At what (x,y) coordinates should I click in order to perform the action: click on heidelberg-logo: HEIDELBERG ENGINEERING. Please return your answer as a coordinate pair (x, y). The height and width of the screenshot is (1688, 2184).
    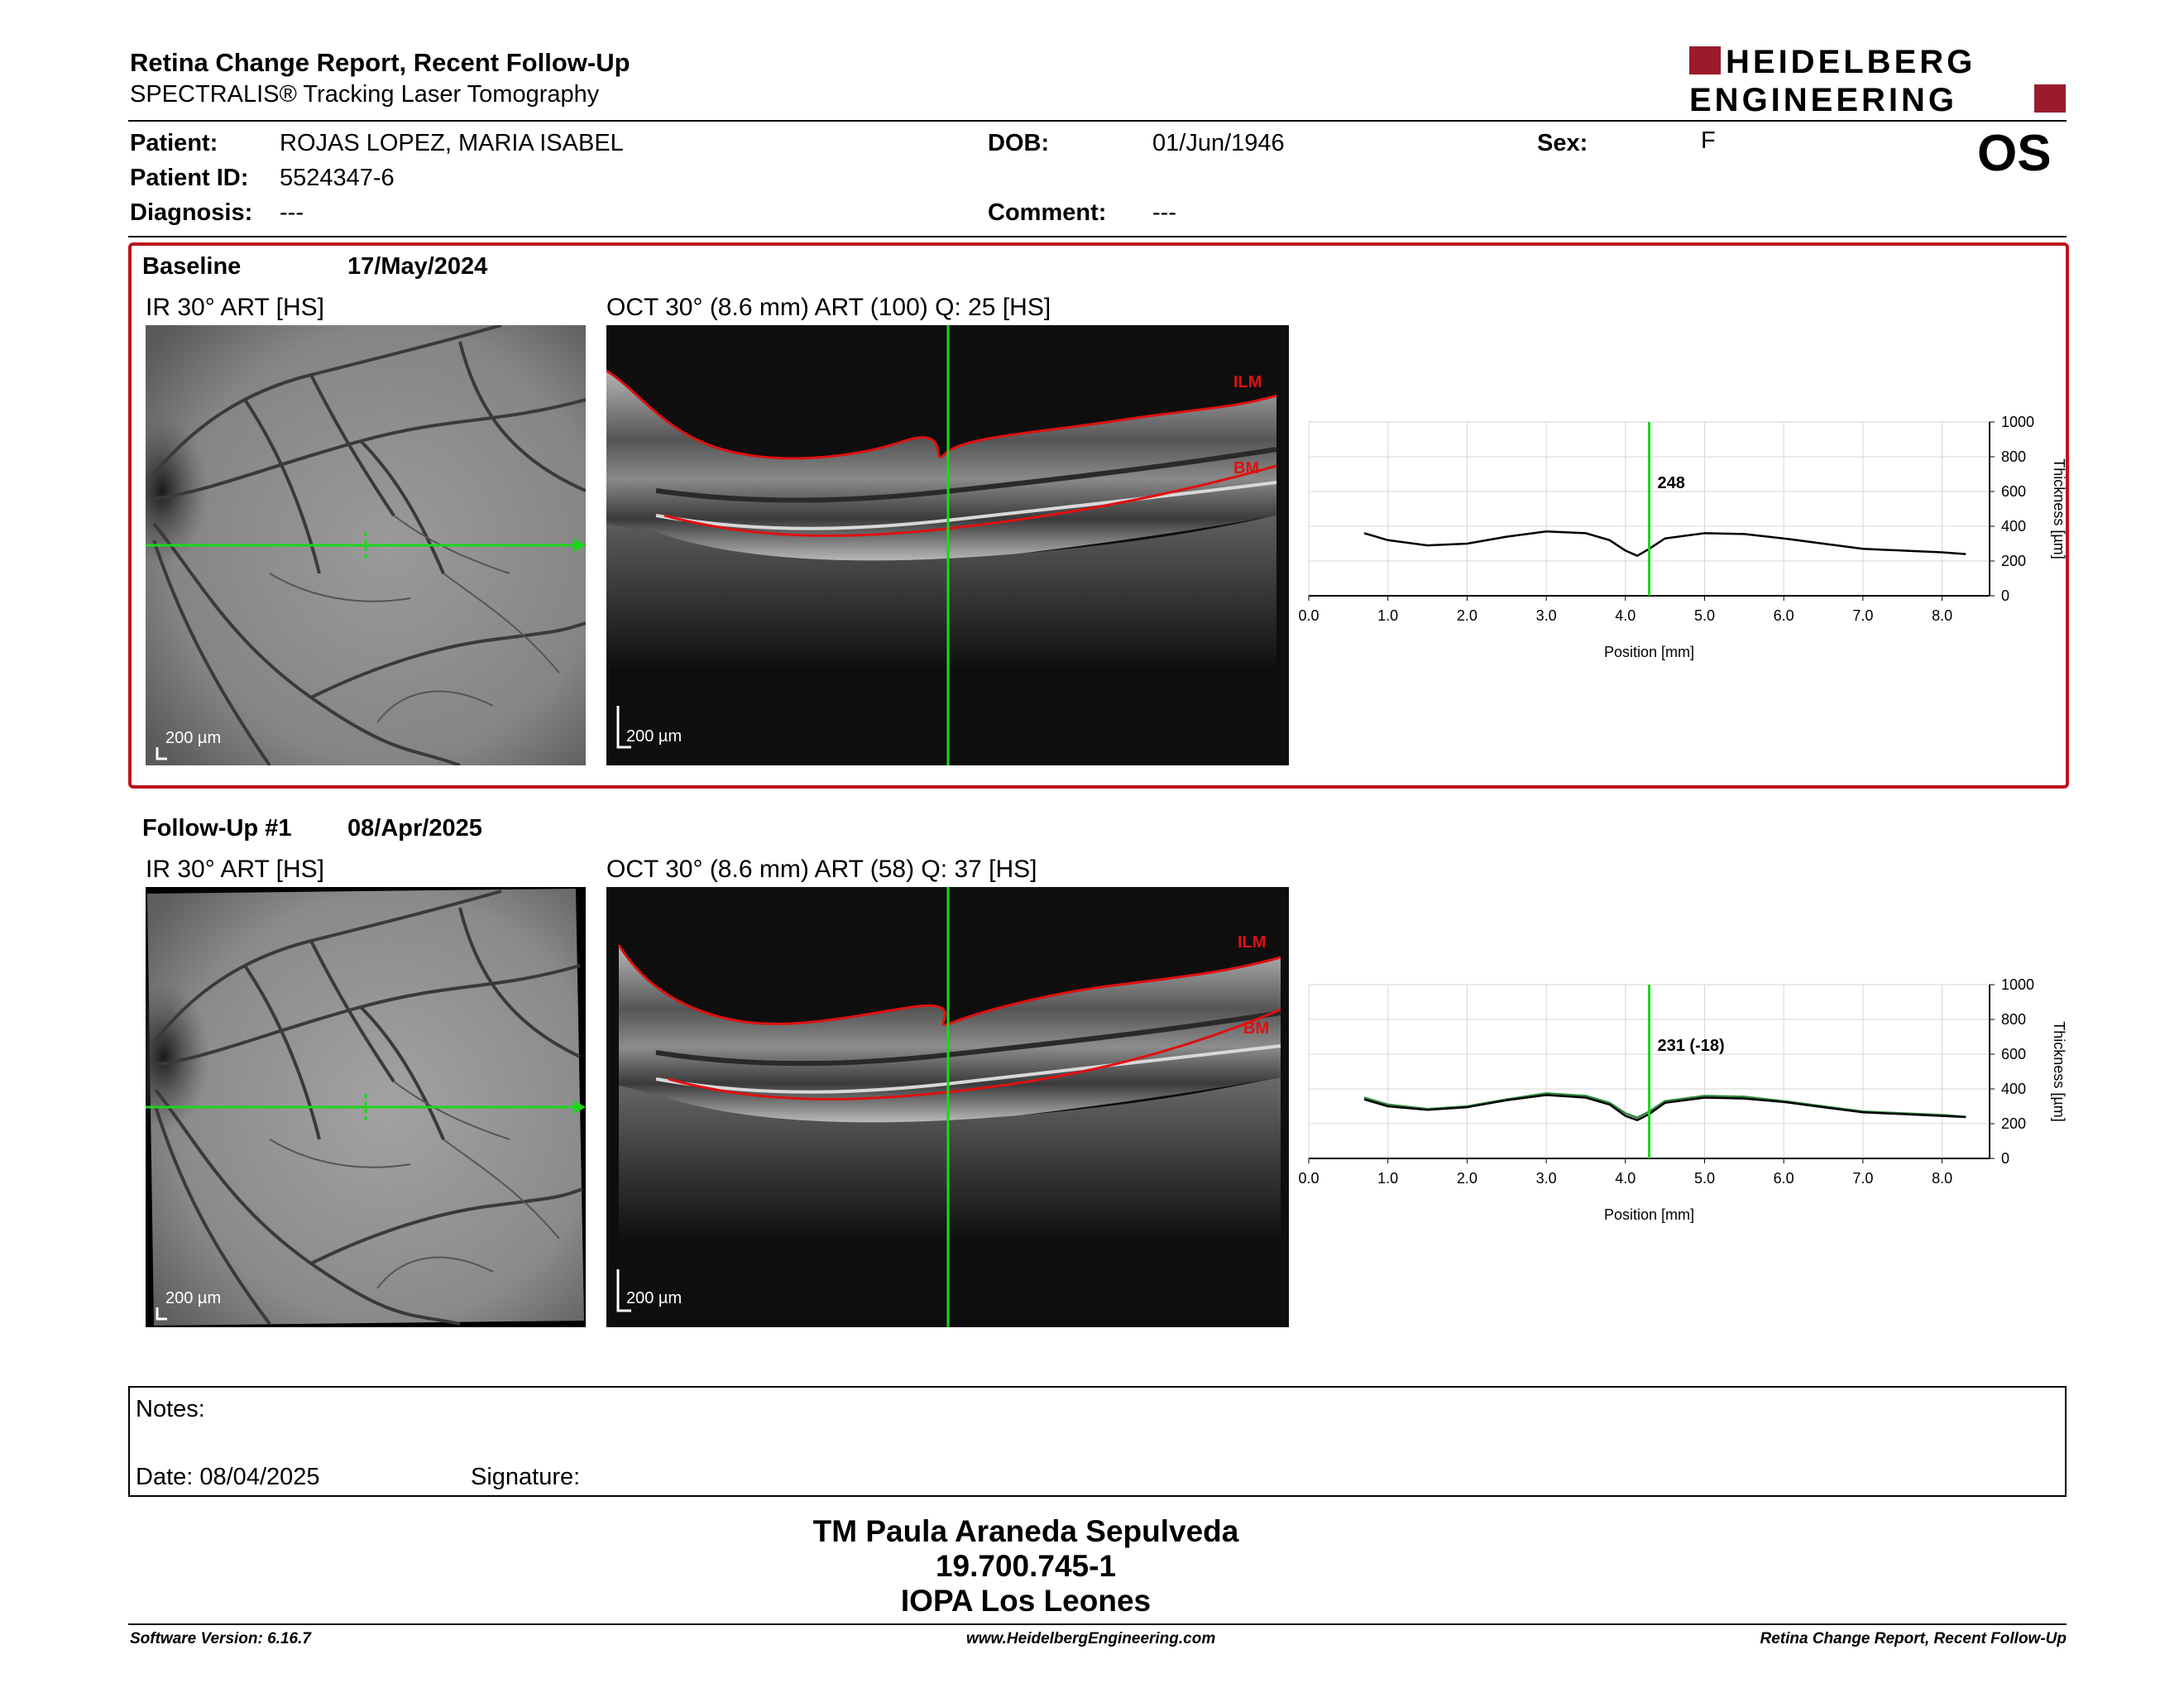
    Looking at the image, I should click on (1877, 81).